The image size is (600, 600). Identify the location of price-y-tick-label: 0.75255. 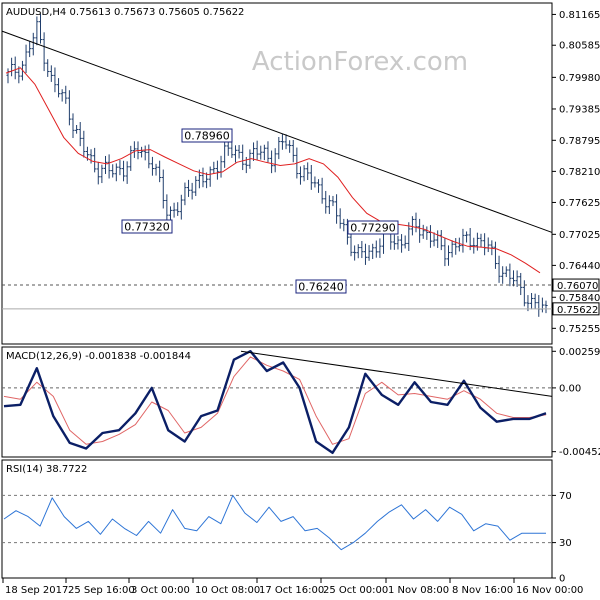
(579, 329).